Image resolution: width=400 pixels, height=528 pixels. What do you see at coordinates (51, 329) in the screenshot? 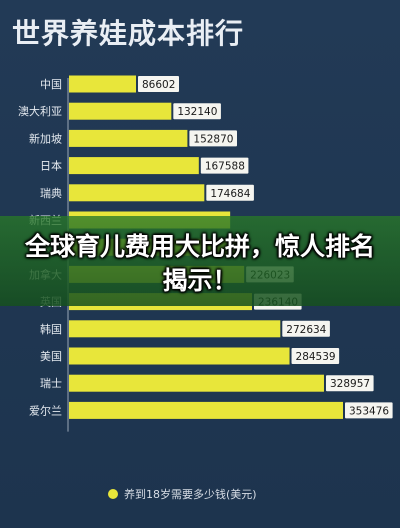
I see `category-label: 韩国` at bounding box center [51, 329].